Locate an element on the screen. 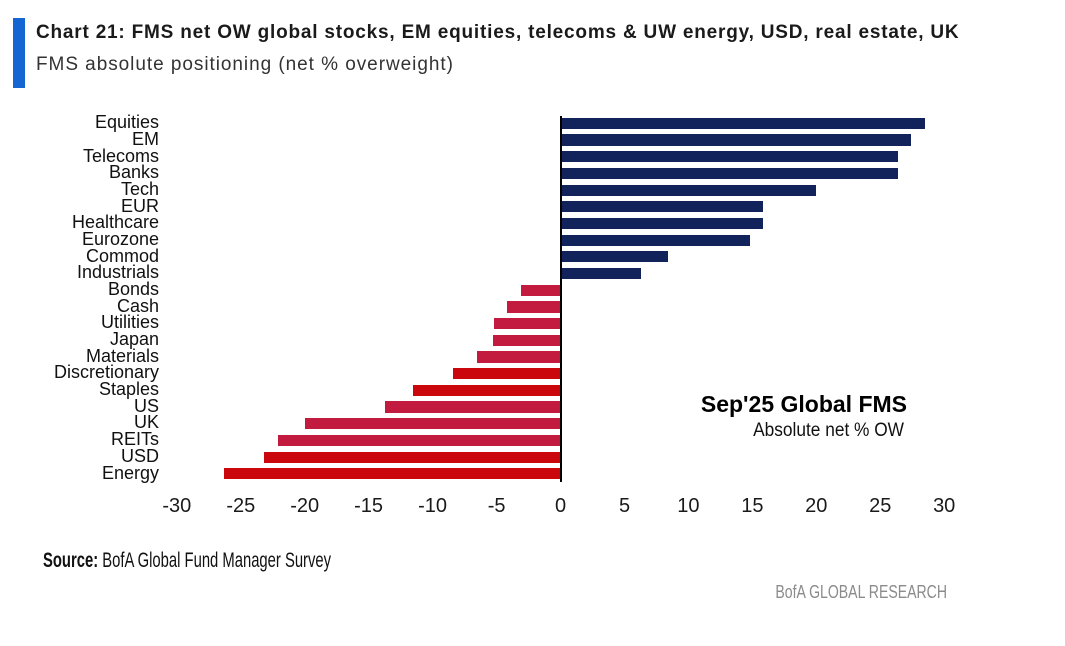 The width and height of the screenshot is (1065, 646). x-tick-label-5: 5 is located at coordinates (624, 505).